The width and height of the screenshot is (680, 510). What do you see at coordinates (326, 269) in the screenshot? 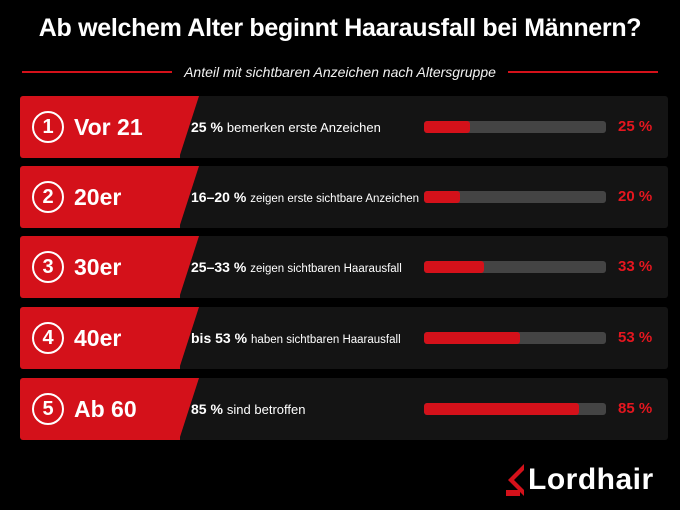
I see `desc-text: zeigen sichtbaren Haarausfall` at bounding box center [326, 269].